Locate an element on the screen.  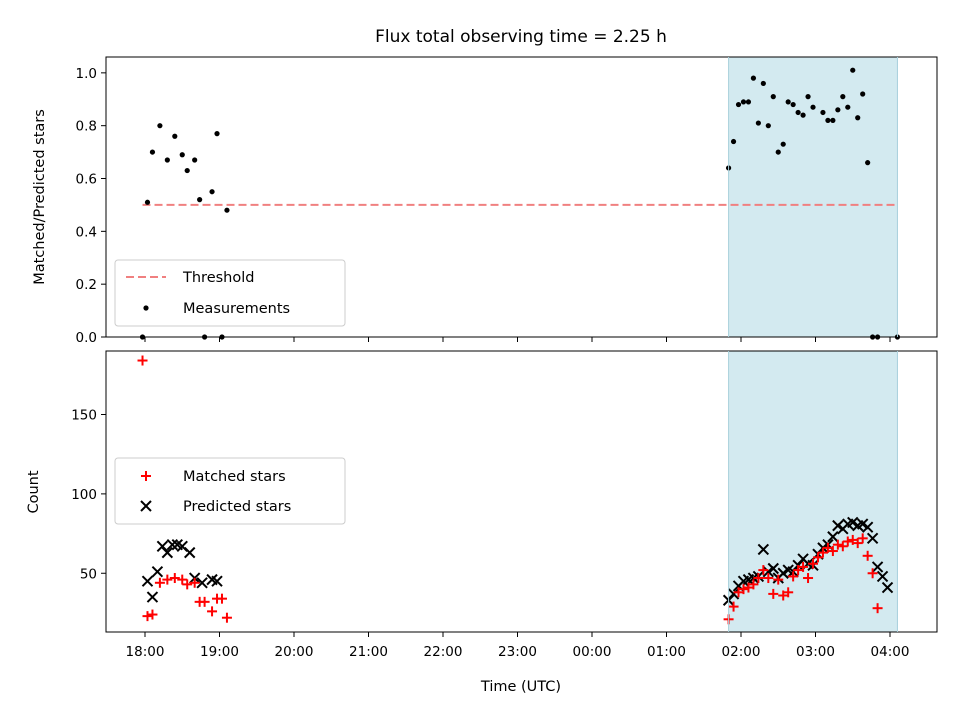
legend-predicted-swatch is located at coordinates (146, 506).